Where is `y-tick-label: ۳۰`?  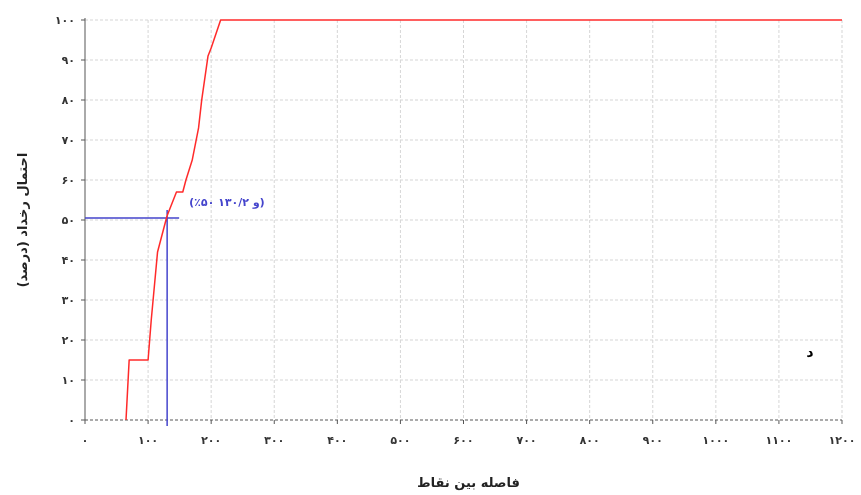 y-tick-label: ۳۰ is located at coordinates (68, 300).